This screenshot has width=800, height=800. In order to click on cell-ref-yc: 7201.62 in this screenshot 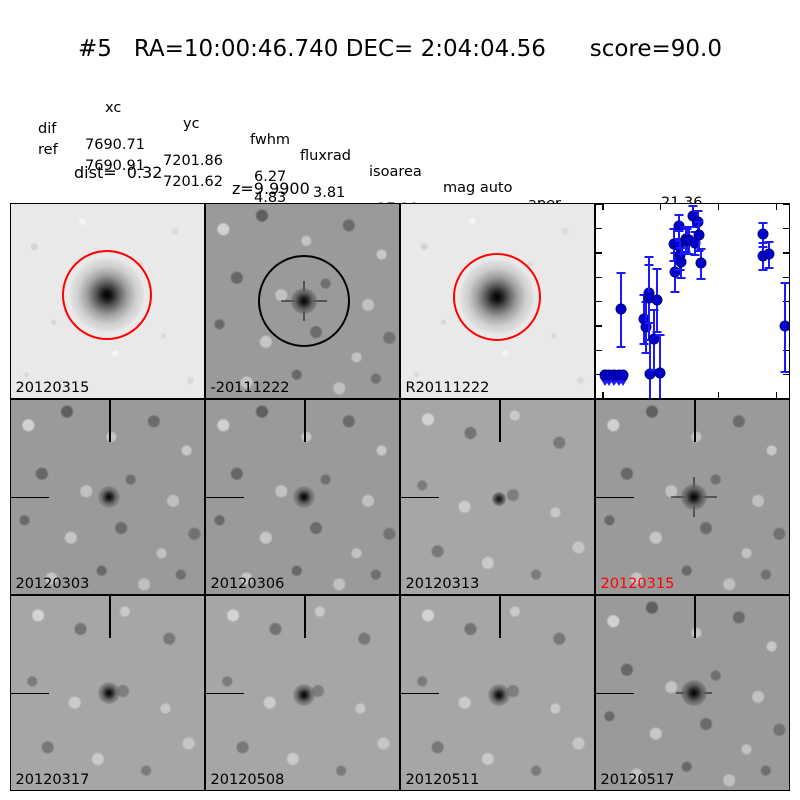, I will do `click(193, 182)`.